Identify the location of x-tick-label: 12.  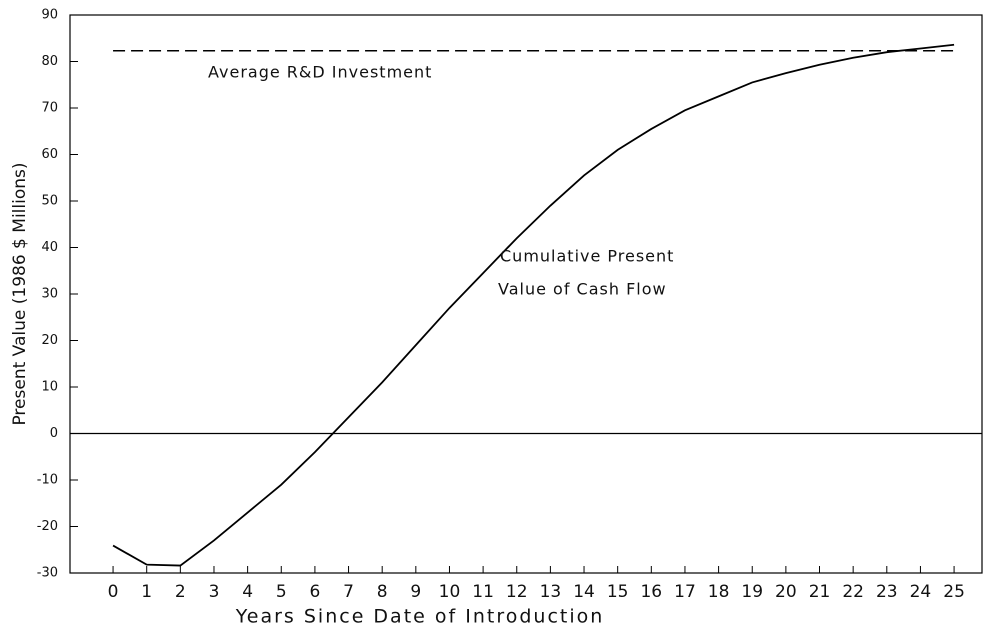
(517, 592).